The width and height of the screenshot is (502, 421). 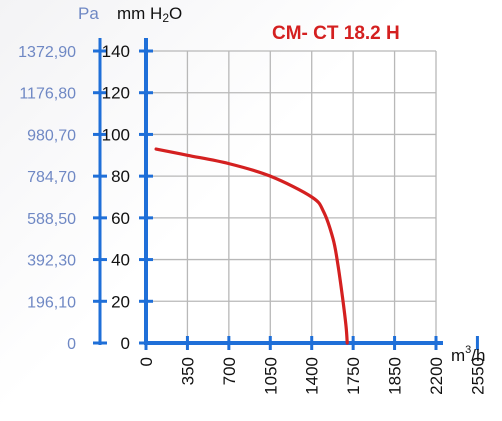 What do you see at coordinates (120, 301) in the screenshot?
I see `mm-tick-label: 20` at bounding box center [120, 301].